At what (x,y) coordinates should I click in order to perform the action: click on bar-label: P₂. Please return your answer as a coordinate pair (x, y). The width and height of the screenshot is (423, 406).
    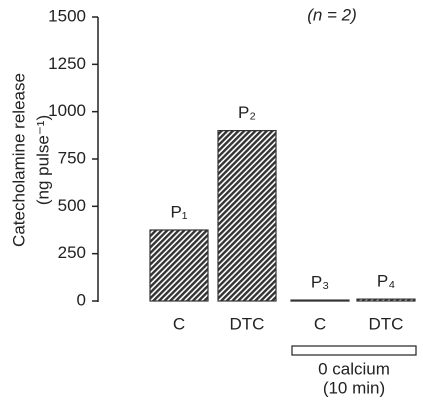
    Looking at the image, I should click on (247, 112).